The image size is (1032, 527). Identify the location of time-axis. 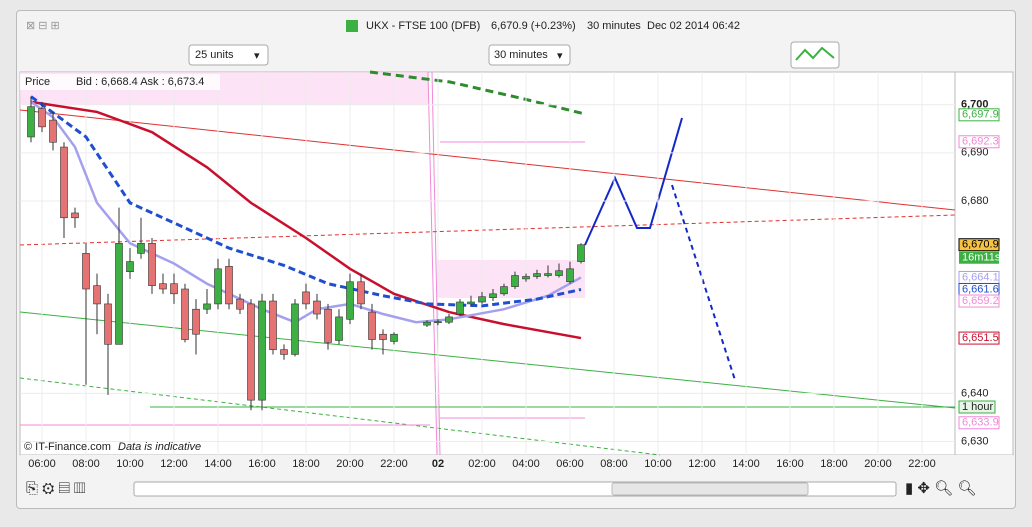
(516, 465).